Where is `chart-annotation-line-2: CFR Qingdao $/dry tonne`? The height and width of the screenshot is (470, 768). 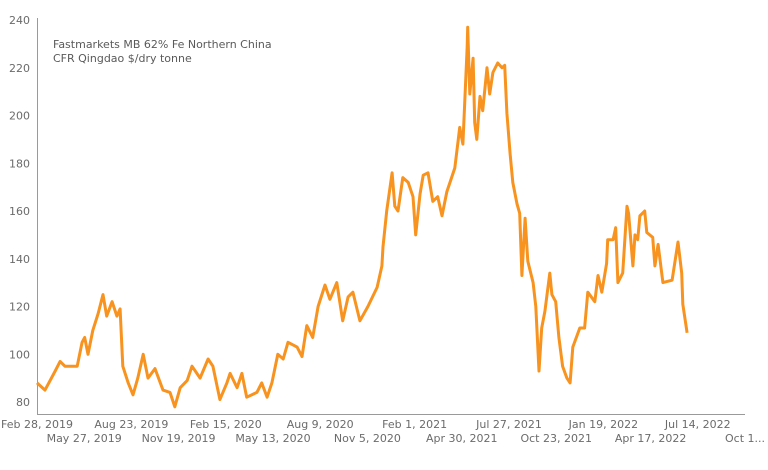 chart-annotation-line-2: CFR Qingdao $/dry tonne is located at coordinates (122, 58).